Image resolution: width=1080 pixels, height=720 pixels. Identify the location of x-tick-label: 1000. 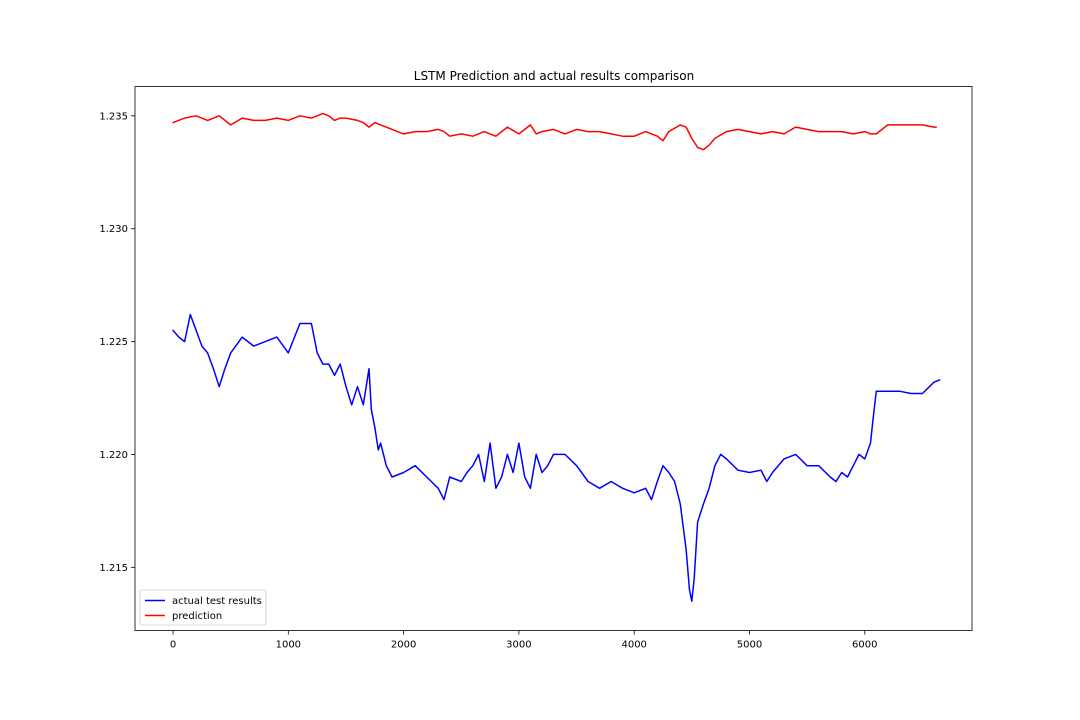
(288, 645).